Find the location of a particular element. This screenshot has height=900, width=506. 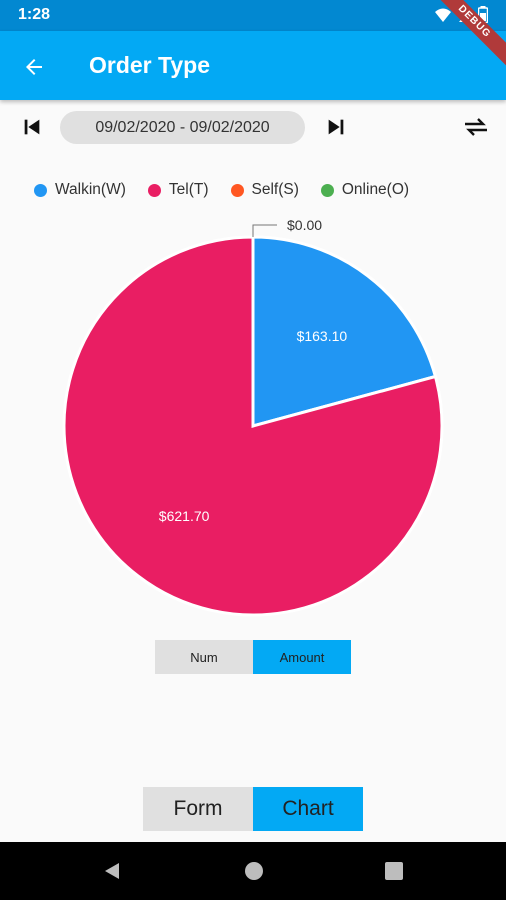

pie-leader-line-selfs is located at coordinates (264, 230).